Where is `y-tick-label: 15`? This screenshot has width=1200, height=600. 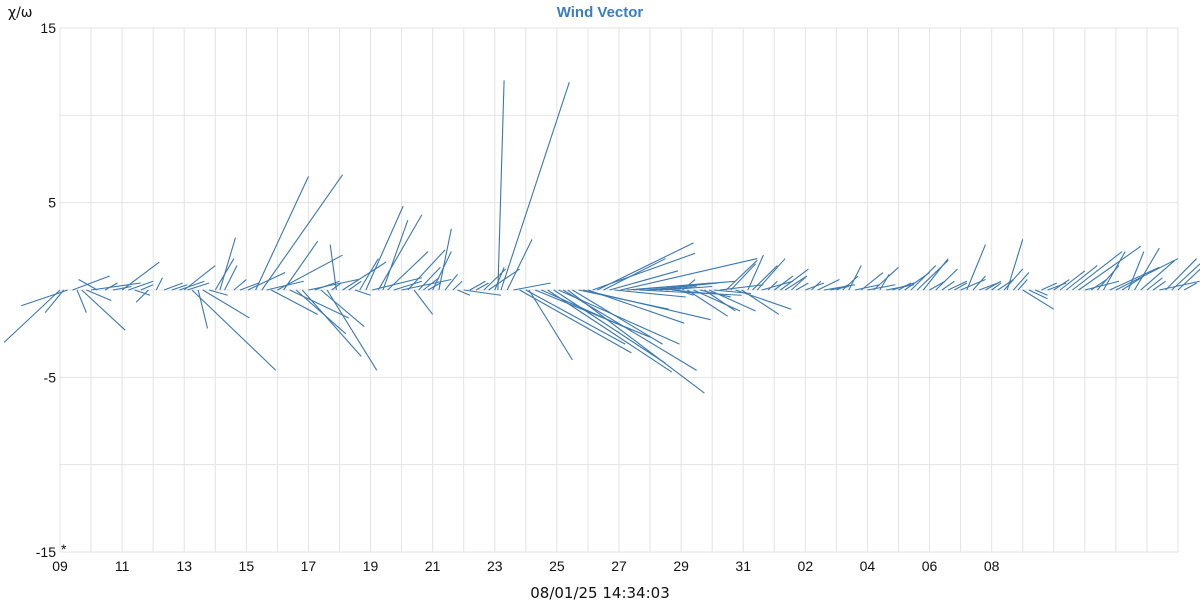
y-tick-label: 15 is located at coordinates (48, 28).